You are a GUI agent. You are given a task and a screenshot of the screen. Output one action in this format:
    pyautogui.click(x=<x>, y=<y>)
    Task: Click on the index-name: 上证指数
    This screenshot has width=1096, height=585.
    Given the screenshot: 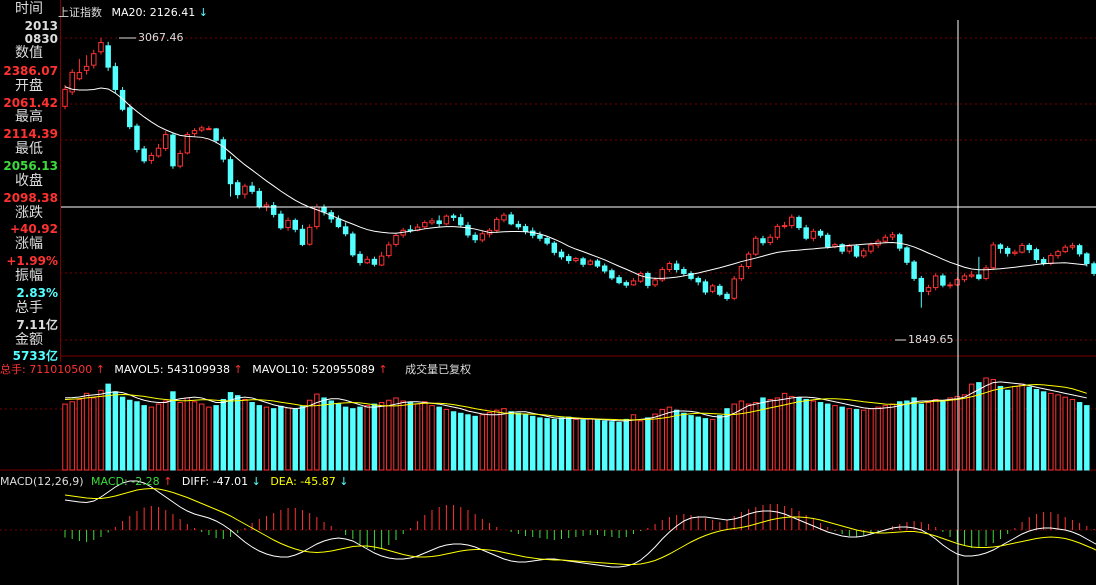 What is the action you would take?
    pyautogui.click(x=80, y=12)
    